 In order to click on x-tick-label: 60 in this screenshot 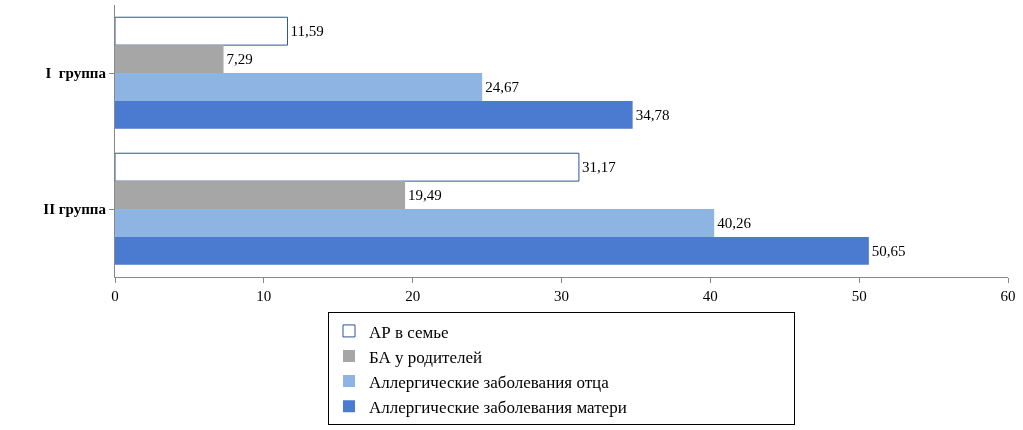, I will do `click(1008, 296)`.